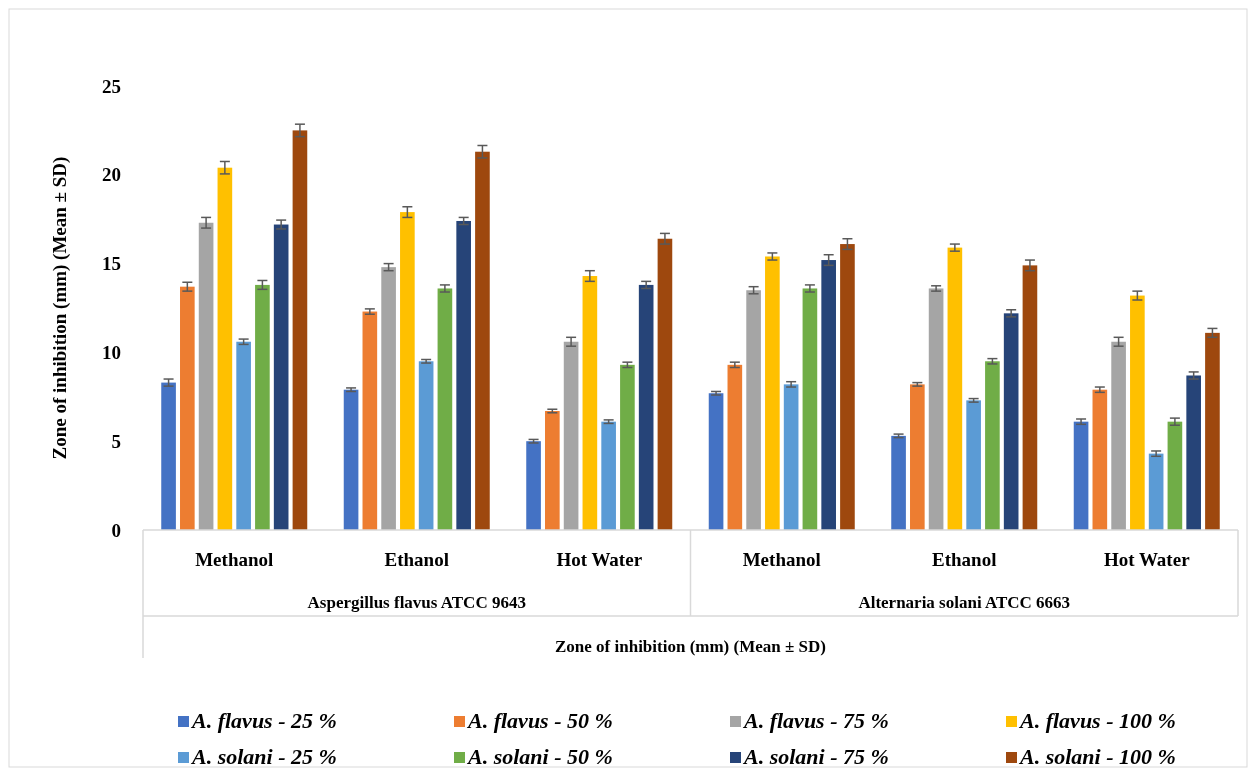 This screenshot has height=769, width=1248. Describe the element at coordinates (964, 602) in the screenshot. I see `text: Alternaria solani ATCC 6663` at that location.